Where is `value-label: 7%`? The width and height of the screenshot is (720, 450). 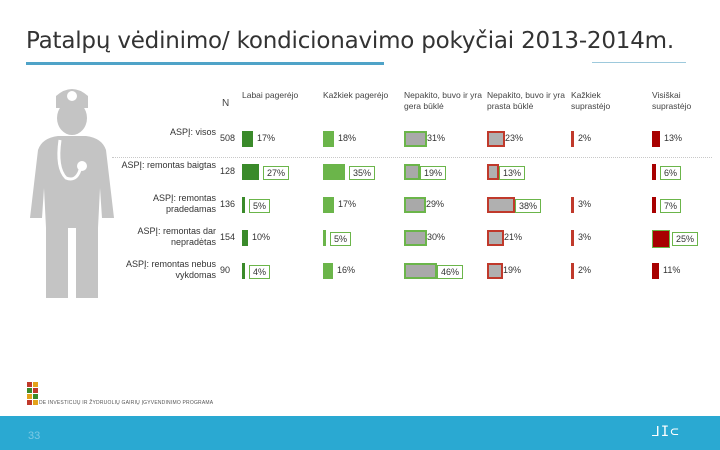
value-label: 7% is located at coordinates (671, 206).